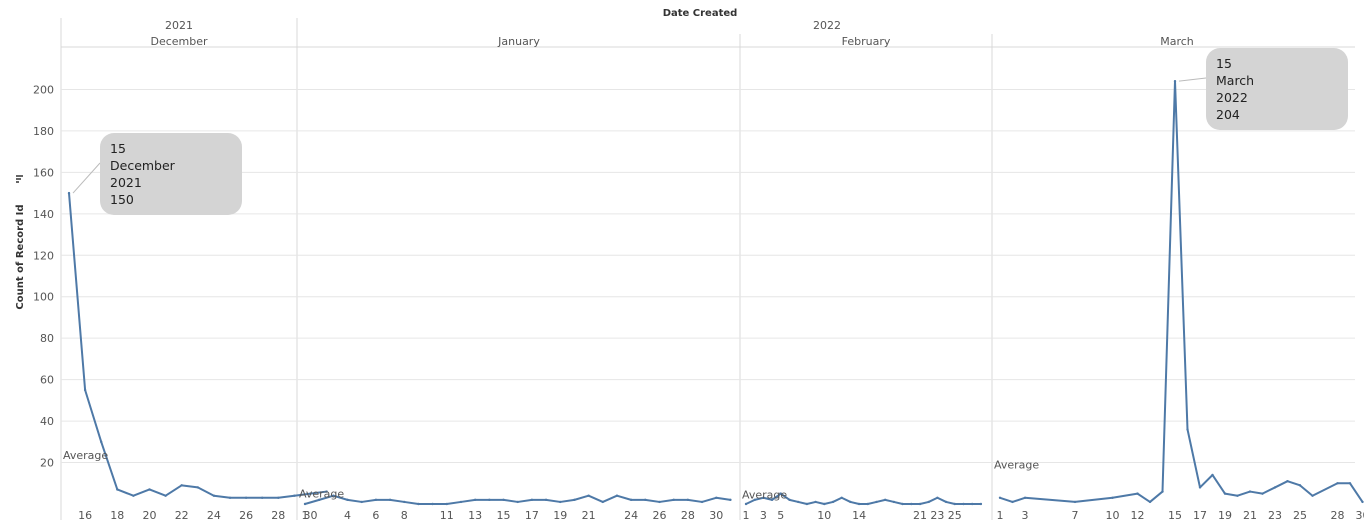 Image resolution: width=1364 pixels, height=522 pixels. Describe the element at coordinates (19, 179) in the screenshot. I see `sort-descending-icon` at that location.